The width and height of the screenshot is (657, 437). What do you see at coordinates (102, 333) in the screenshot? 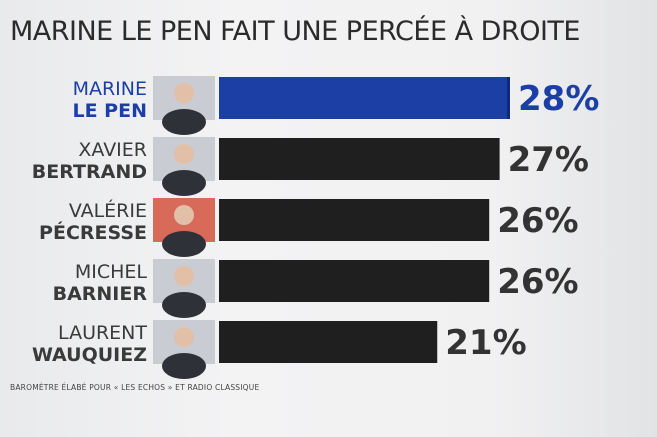
I see `candidate-first-name: LAURENT` at bounding box center [102, 333].